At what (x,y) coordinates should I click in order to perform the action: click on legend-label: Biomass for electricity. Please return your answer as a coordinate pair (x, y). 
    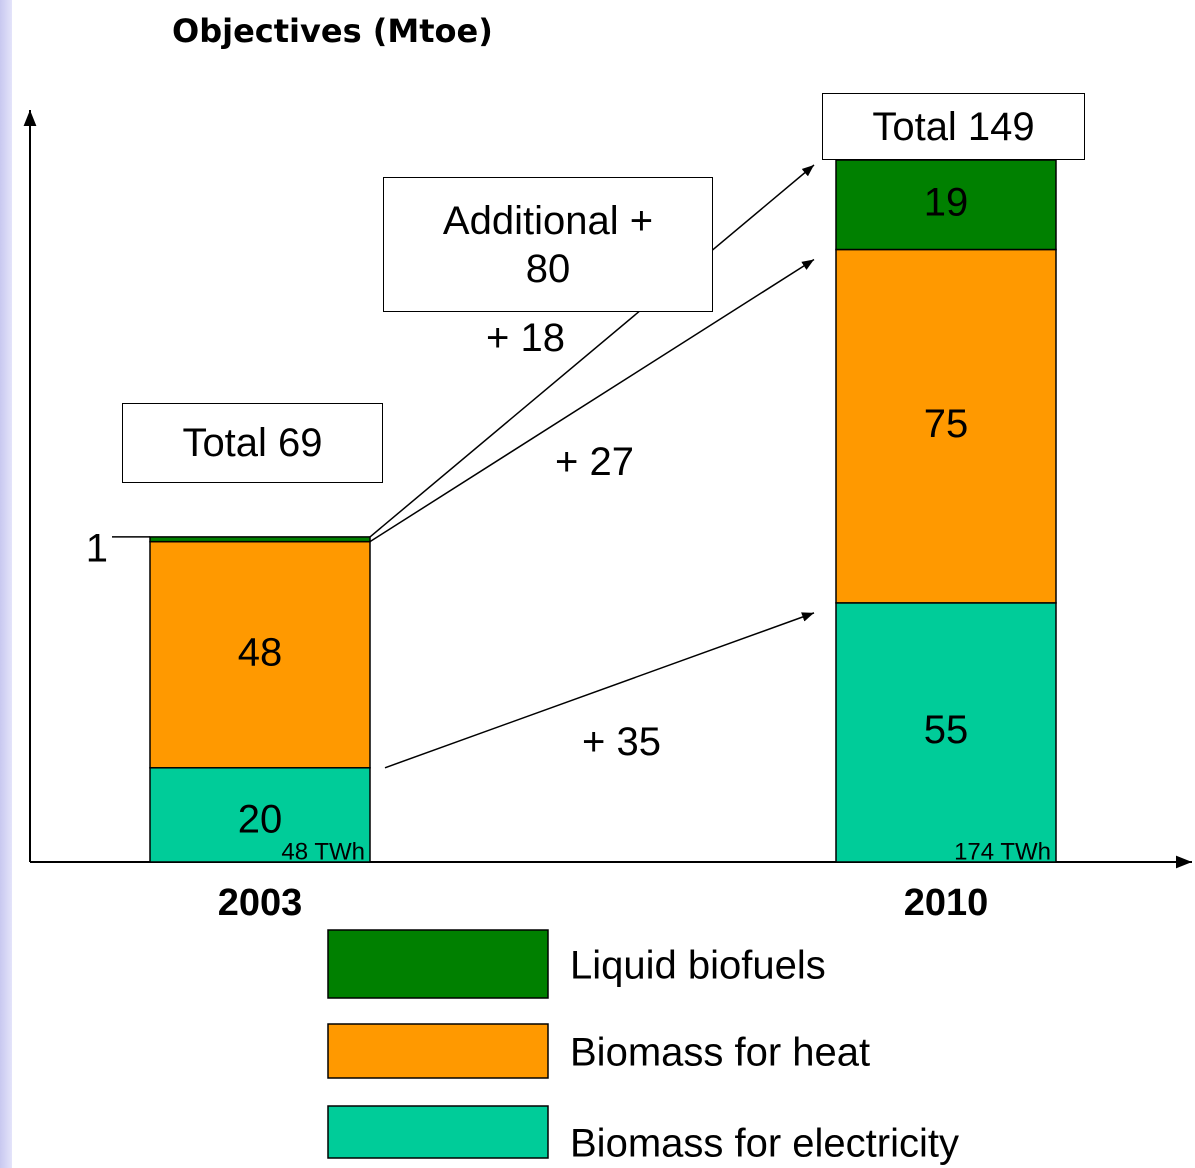
    Looking at the image, I should click on (764, 1144).